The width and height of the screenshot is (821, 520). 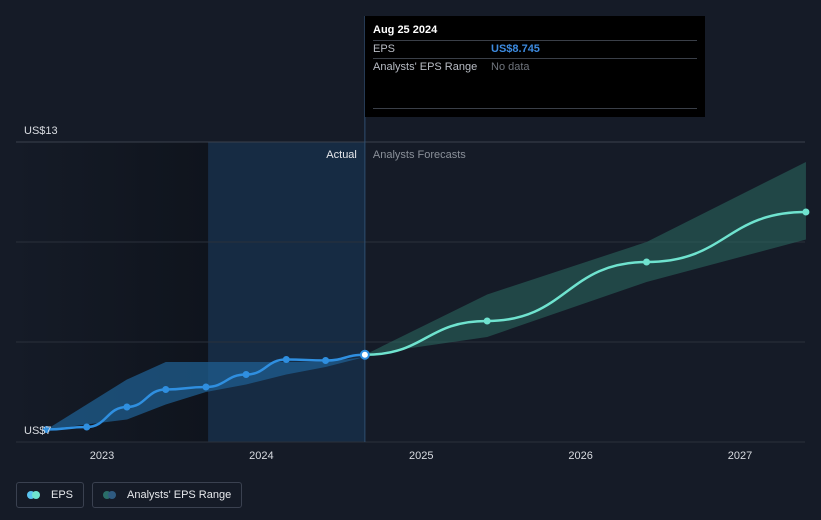 I want to click on legend-range-button: Analysts' EPS Range, so click(x=167, y=495).